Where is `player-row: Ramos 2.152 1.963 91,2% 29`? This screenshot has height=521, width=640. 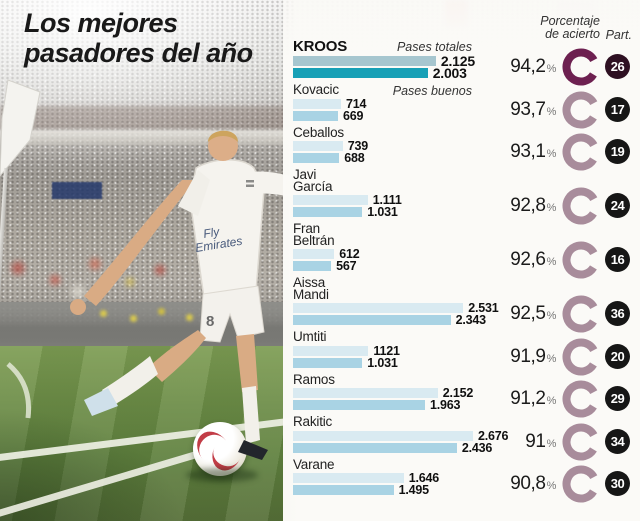
player-row: Ramos 2.152 1.963 91,2% 29 is located at coordinates (466, 395).